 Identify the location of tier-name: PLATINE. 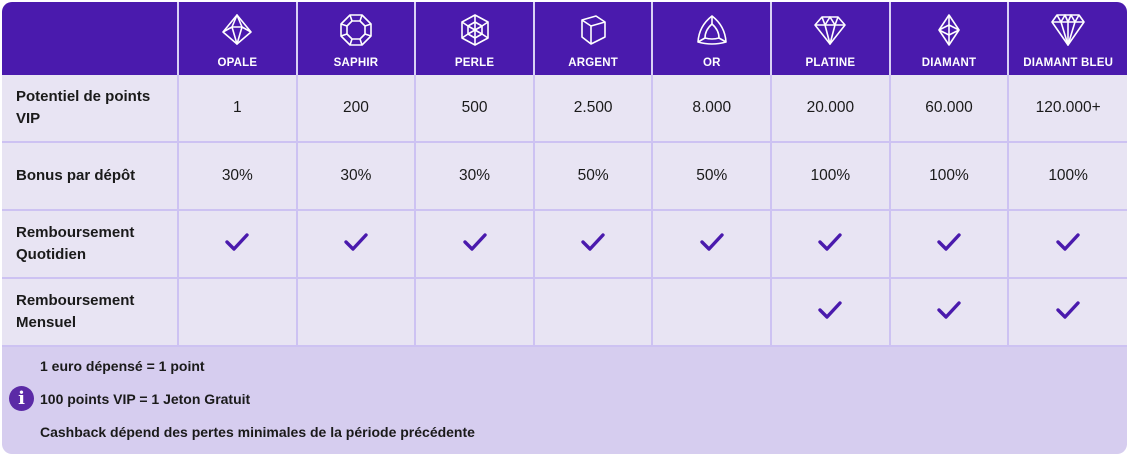
(830, 63).